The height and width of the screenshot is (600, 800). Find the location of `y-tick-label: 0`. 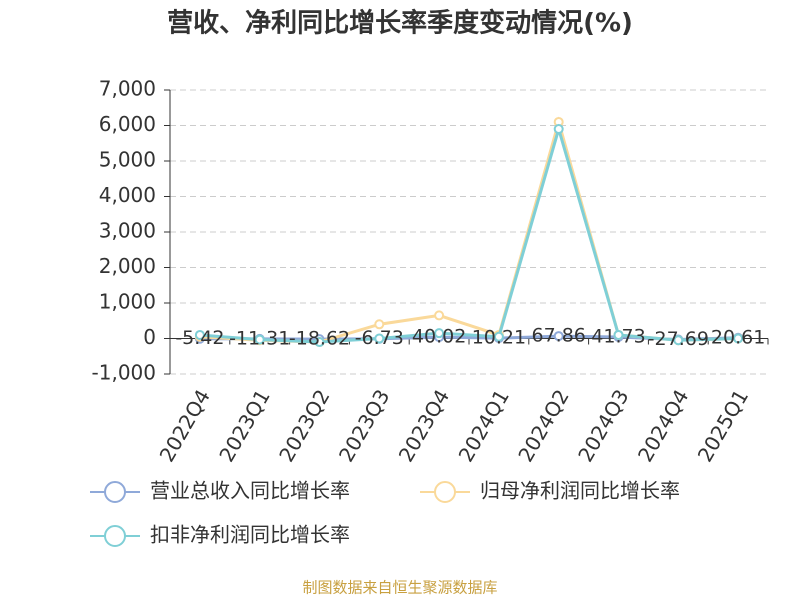

y-tick-label: 0 is located at coordinates (149, 337).